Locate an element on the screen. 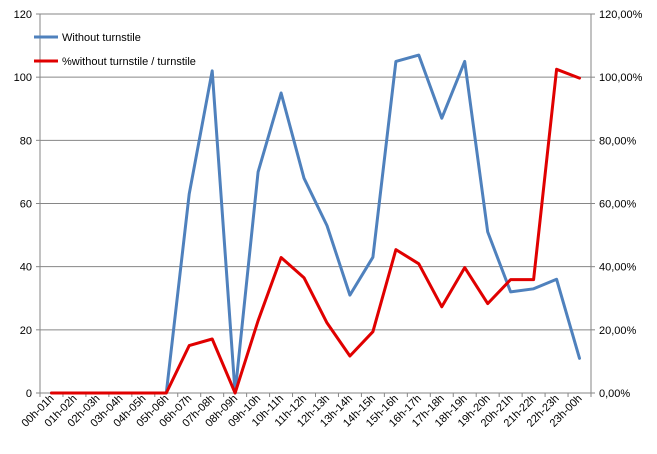  y-left-tick-label: 80 is located at coordinates (26, 141).